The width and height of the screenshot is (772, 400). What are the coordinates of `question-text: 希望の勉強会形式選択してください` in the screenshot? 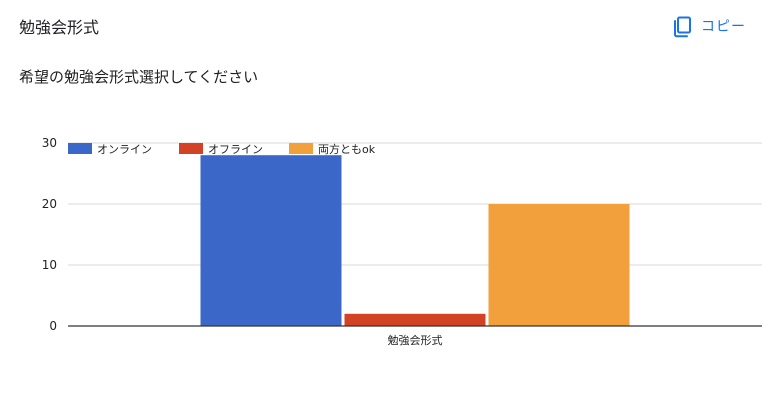 It's located at (139, 77).